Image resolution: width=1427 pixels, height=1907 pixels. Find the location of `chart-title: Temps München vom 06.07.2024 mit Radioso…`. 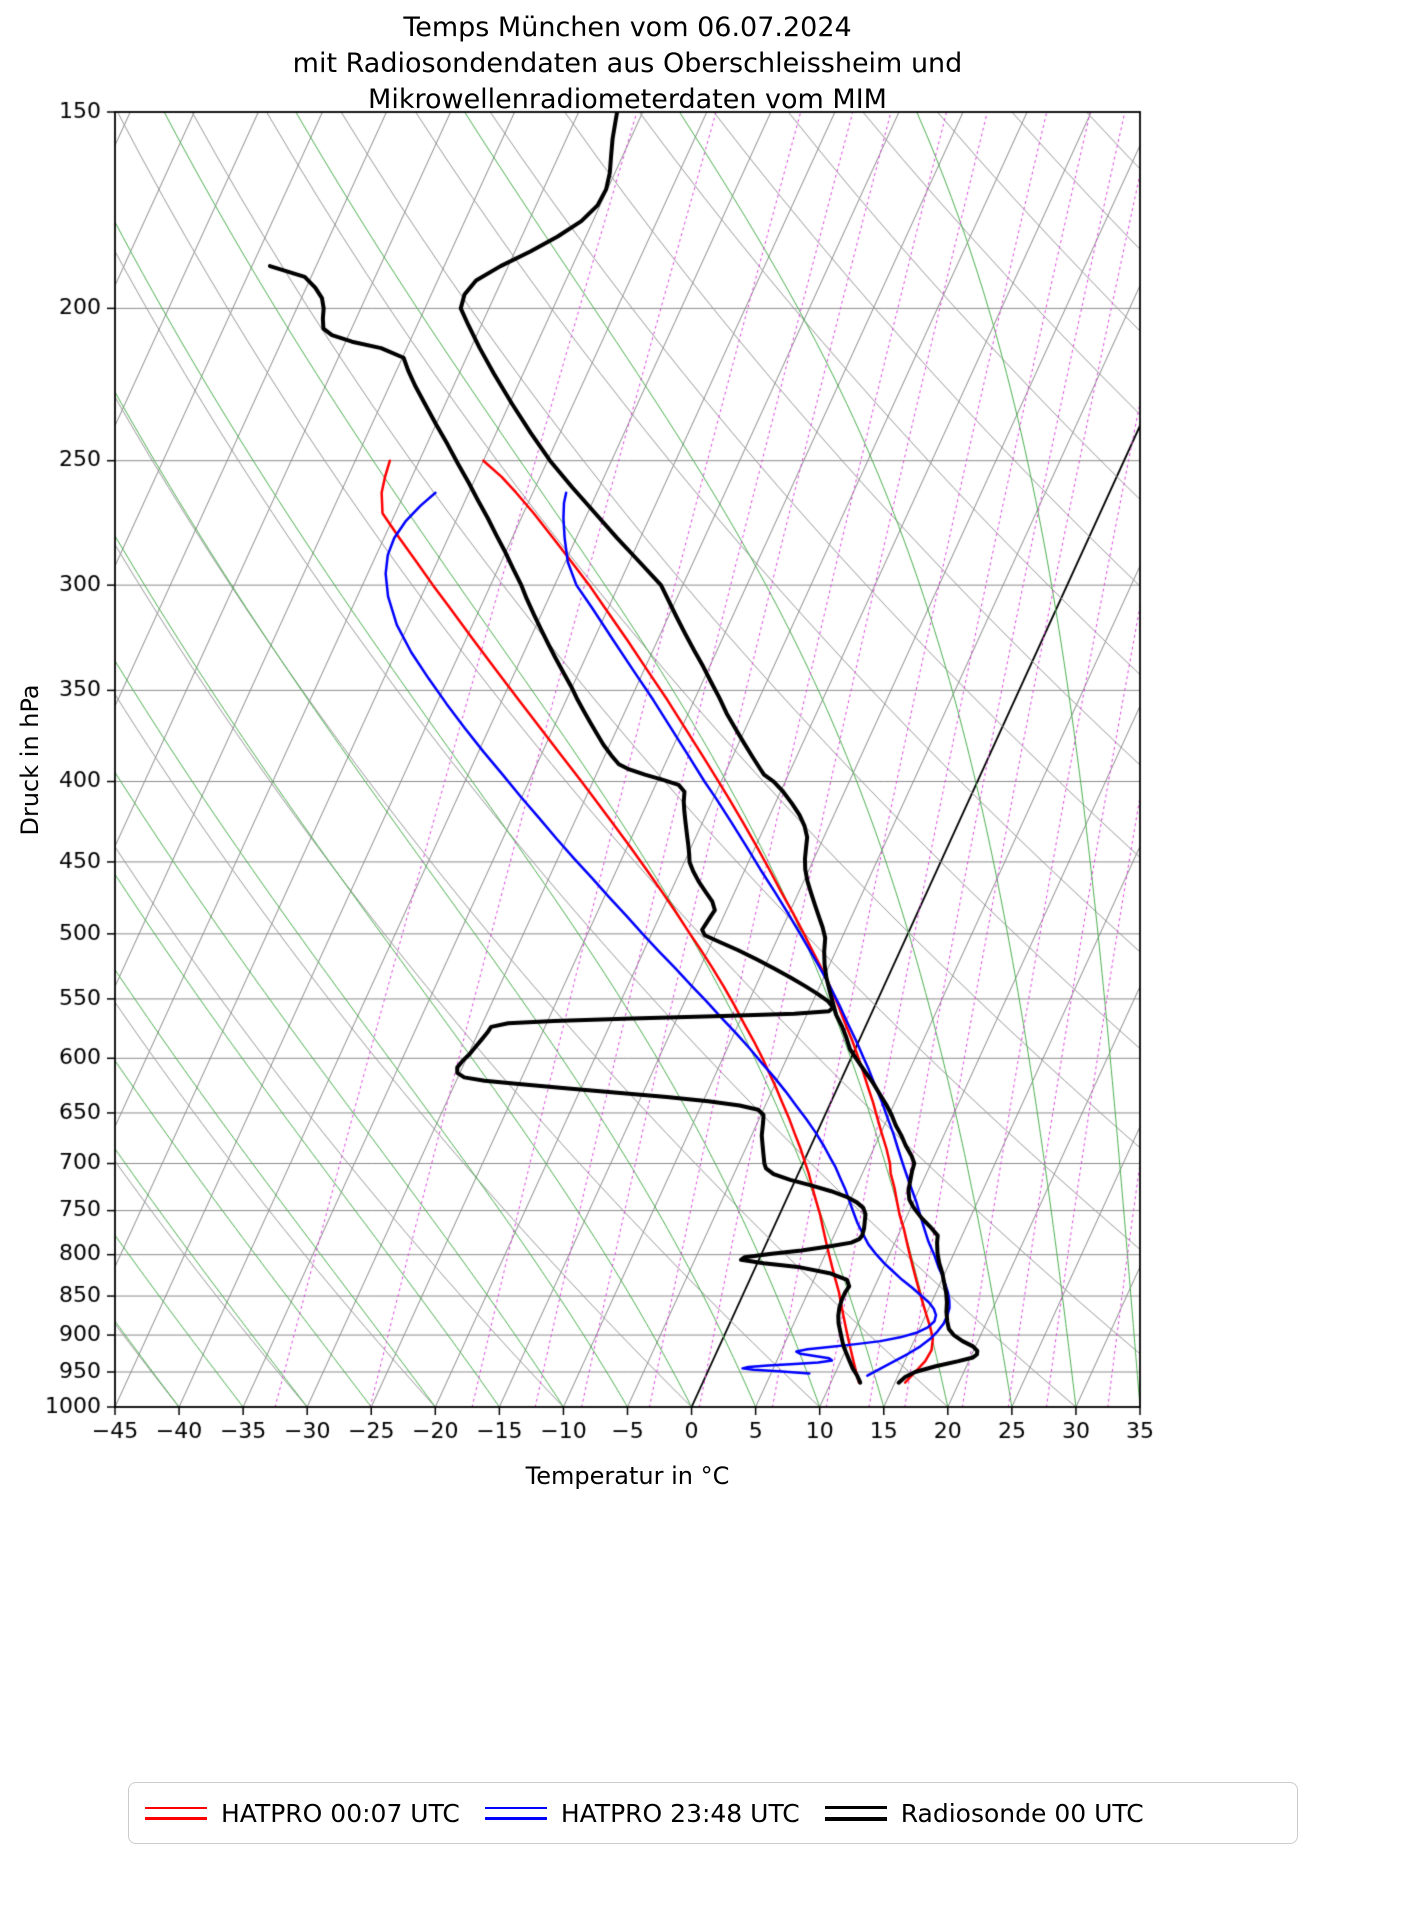

chart-title: Temps München vom 06.07.2024 mit Radioso… is located at coordinates (627, 64).